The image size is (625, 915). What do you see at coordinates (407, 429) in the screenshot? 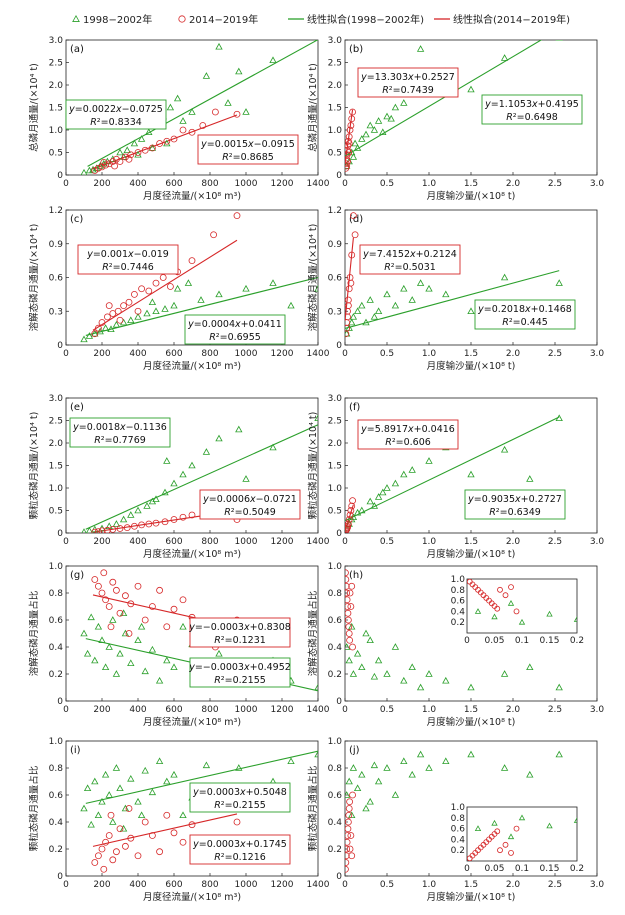
I see `fit-equation: y=5.8917x+0.0416` at bounding box center [407, 429].